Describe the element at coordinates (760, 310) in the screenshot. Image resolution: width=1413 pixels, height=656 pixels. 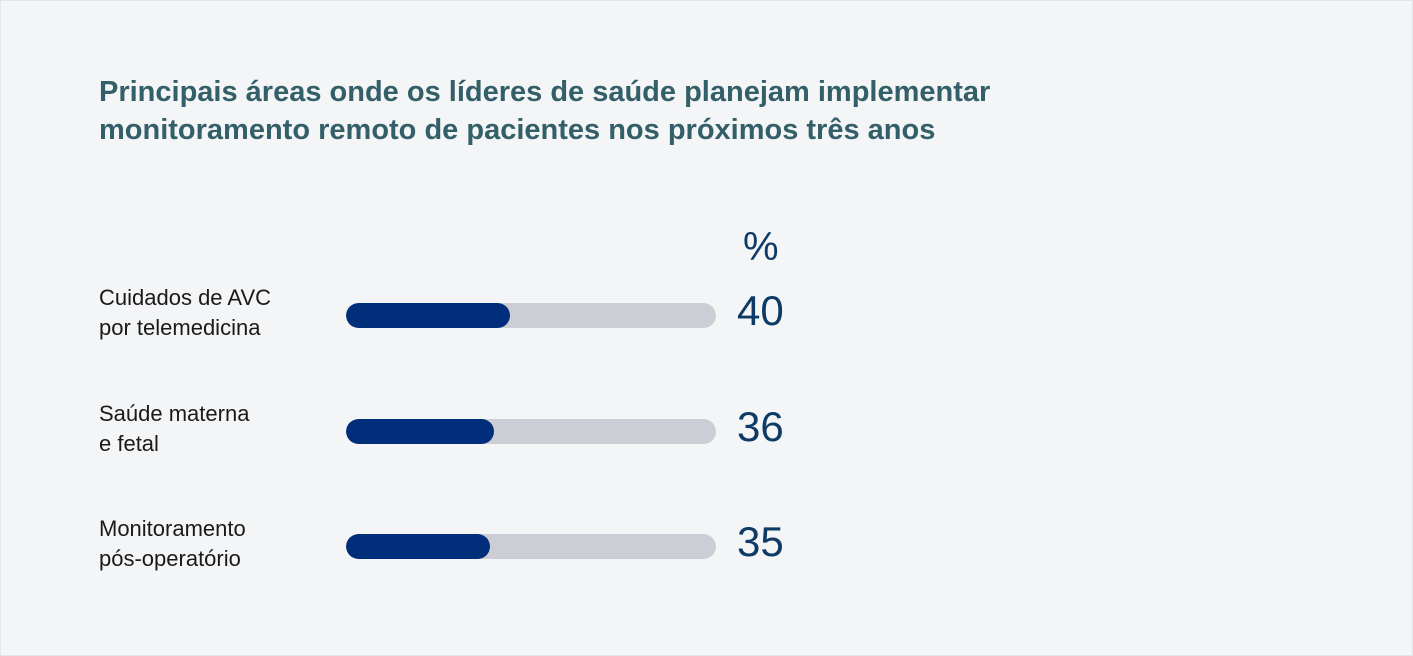
I see `value-label: 40` at that location.